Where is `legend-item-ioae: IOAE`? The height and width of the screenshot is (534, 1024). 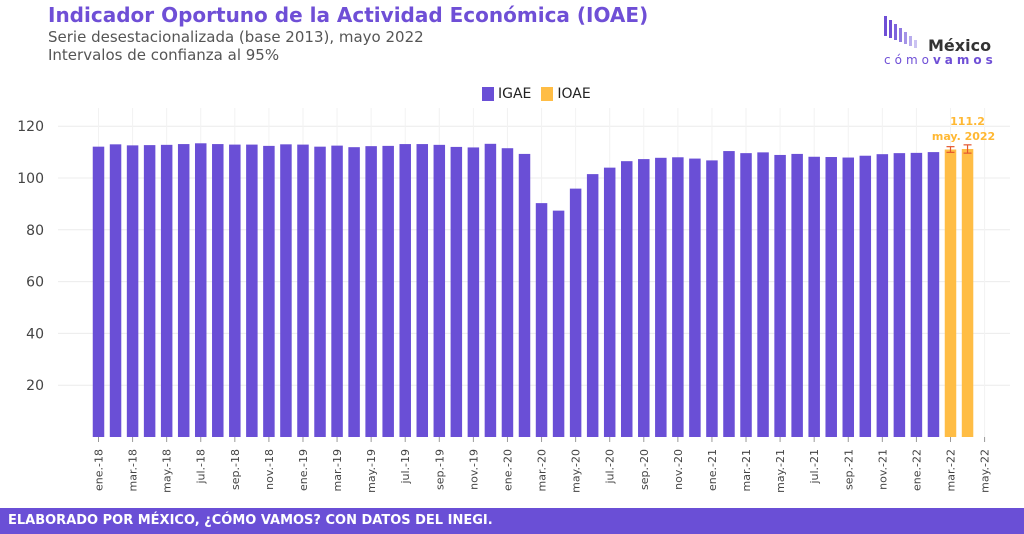
legend-item-ioae: IOAE is located at coordinates (566, 94).